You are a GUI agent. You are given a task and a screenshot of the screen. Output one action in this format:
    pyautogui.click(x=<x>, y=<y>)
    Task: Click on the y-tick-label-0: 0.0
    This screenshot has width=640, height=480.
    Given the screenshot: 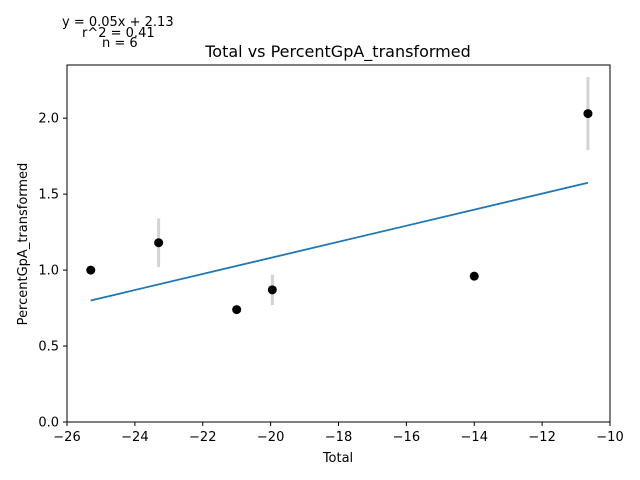 What is the action you would take?
    pyautogui.click(x=48, y=423)
    